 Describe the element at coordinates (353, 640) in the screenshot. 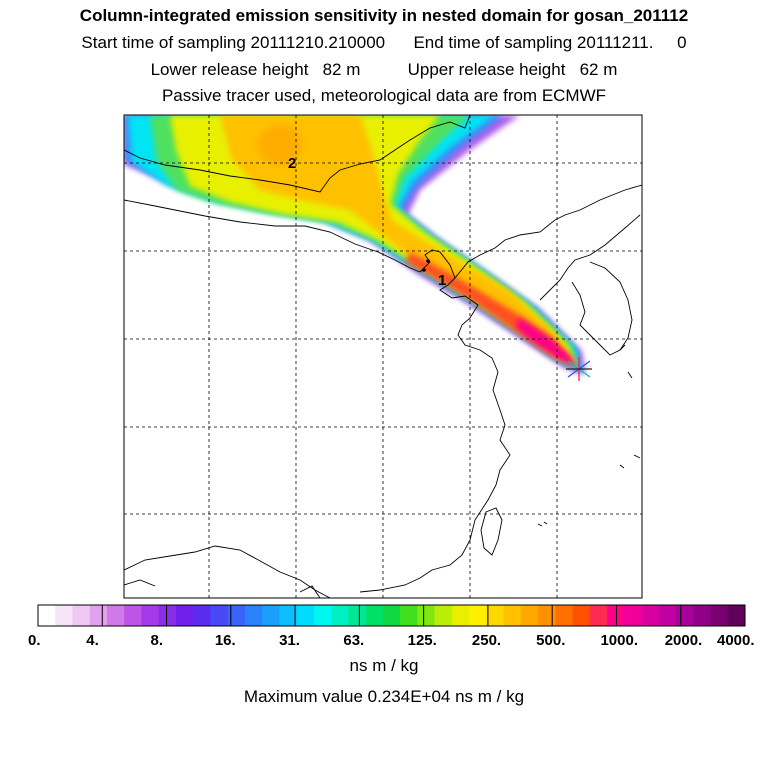

I see `colorbar-tick-label: 63.` at that location.